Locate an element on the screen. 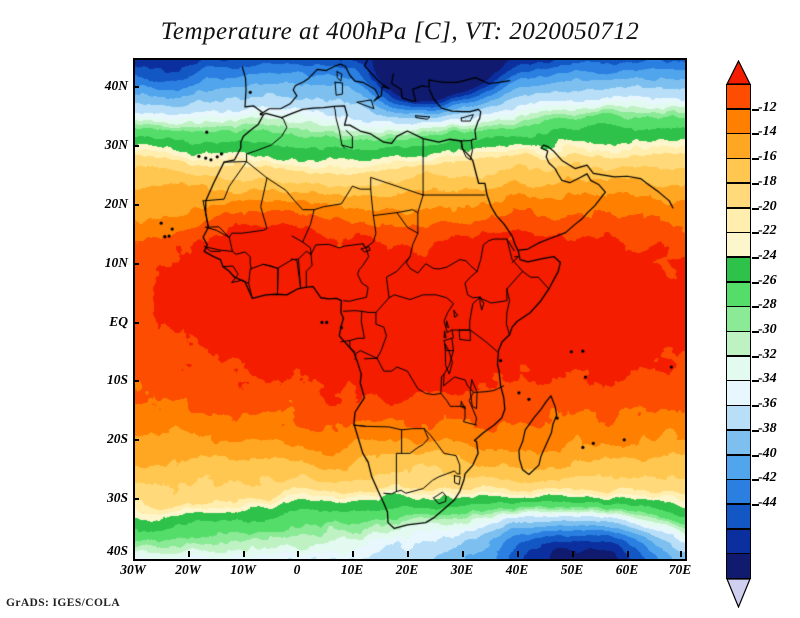 This screenshot has width=800, height=618. colorbar-tick-label: -44 is located at coordinates (767, 502).